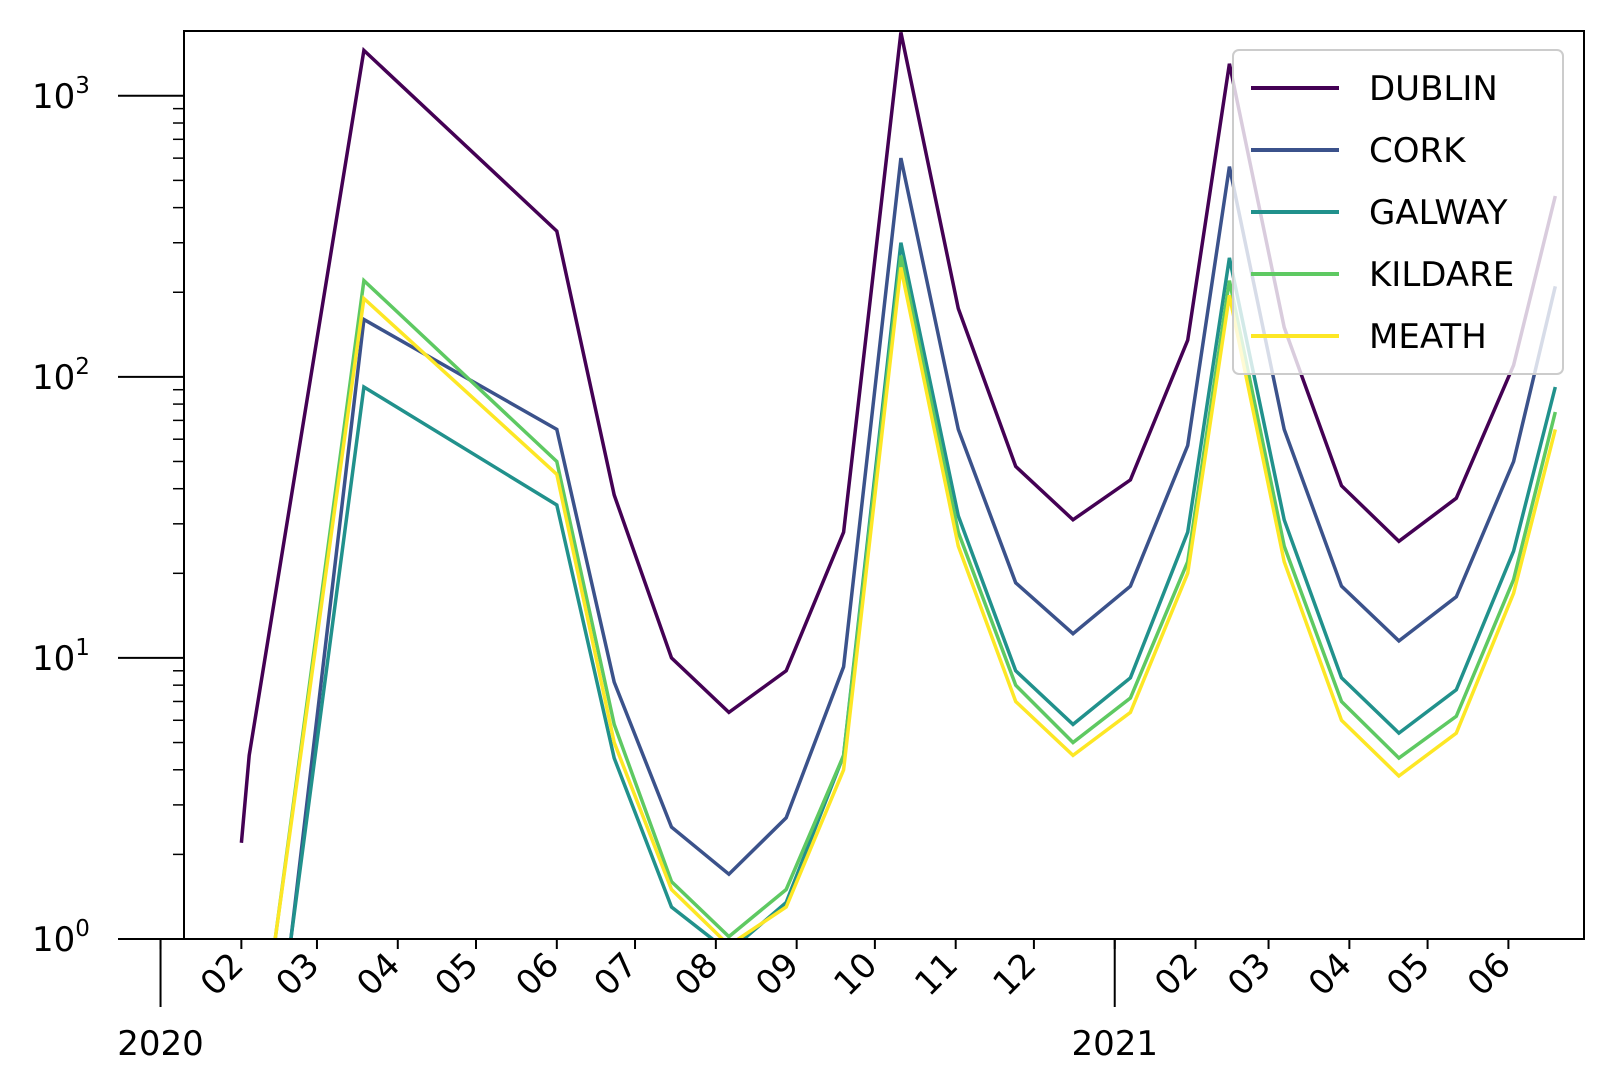 The image size is (1608, 1089). I want to click on legend-label: KILDARE, so click(1441, 275).